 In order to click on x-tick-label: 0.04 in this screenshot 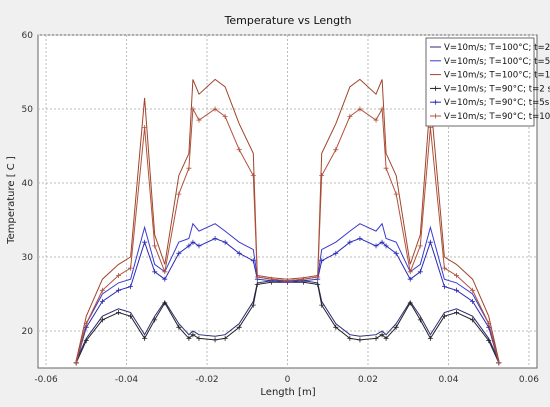, I will do `click(448, 380)`.